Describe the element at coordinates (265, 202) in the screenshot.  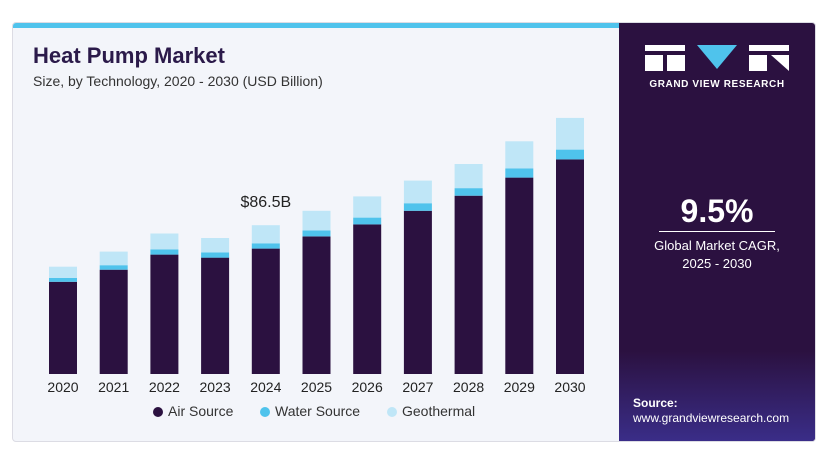
I see `callout-2024: $86.5B` at that location.